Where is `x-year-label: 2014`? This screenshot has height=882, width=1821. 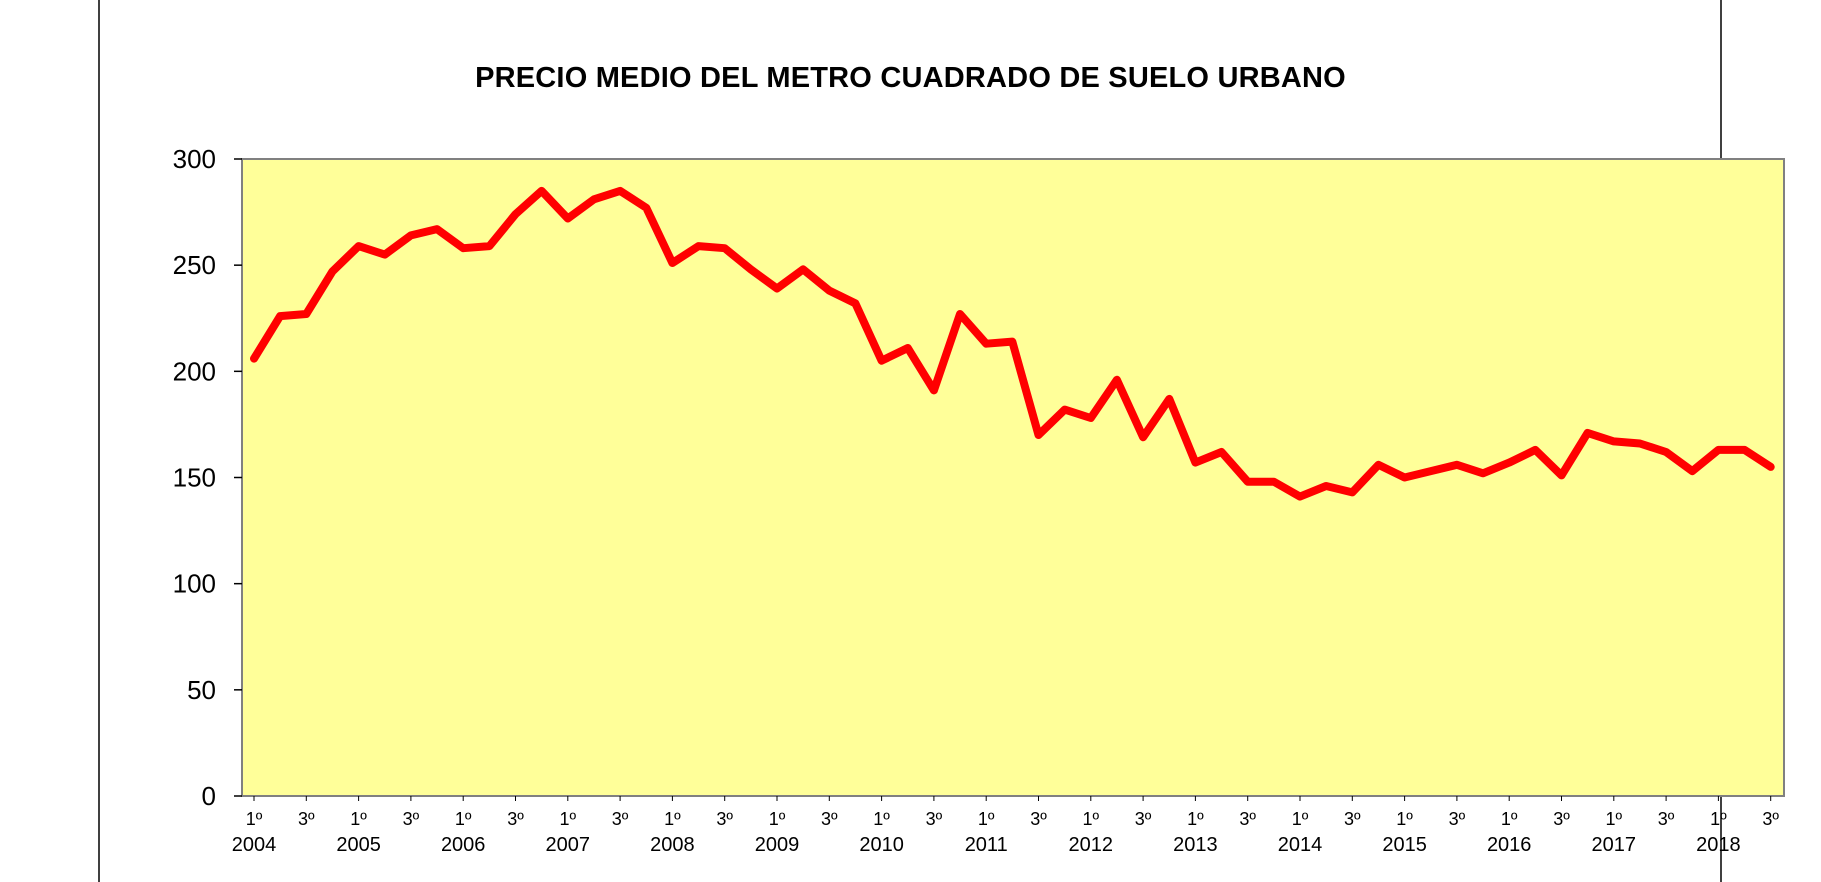
x-year-label: 2014 is located at coordinates (1300, 845).